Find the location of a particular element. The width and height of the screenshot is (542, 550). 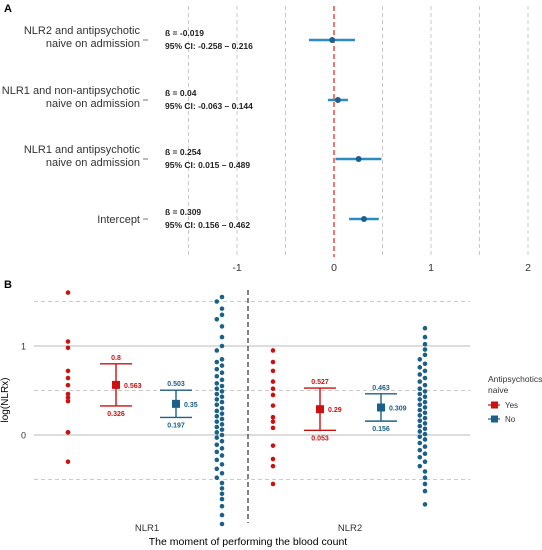

panel-b-legend-label: Yes is located at coordinates (511, 405).